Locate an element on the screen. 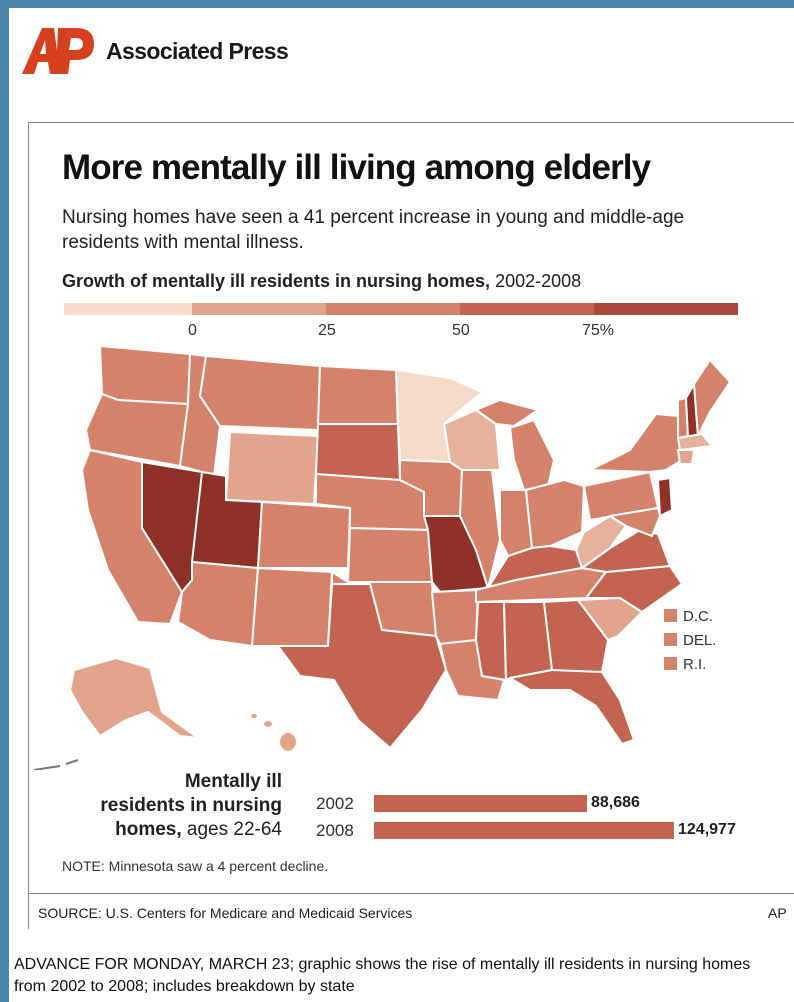 Image resolution: width=794 pixels, height=1002 pixels. legend-del-swatch is located at coordinates (670, 639).